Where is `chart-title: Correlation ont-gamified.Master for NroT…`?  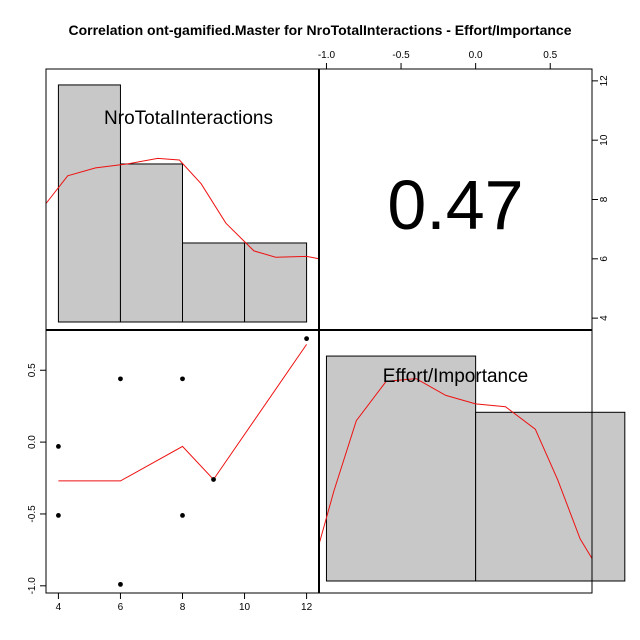 chart-title: Correlation ont-gamified.Master for NroT… is located at coordinates (319, 30).